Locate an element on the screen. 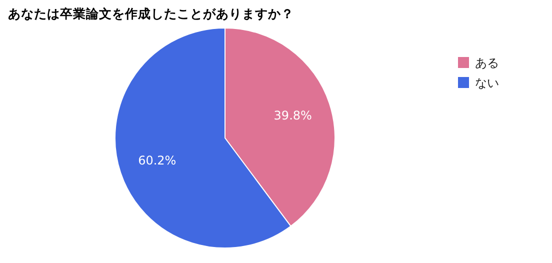  data-label: 60.2% is located at coordinates (157, 161).